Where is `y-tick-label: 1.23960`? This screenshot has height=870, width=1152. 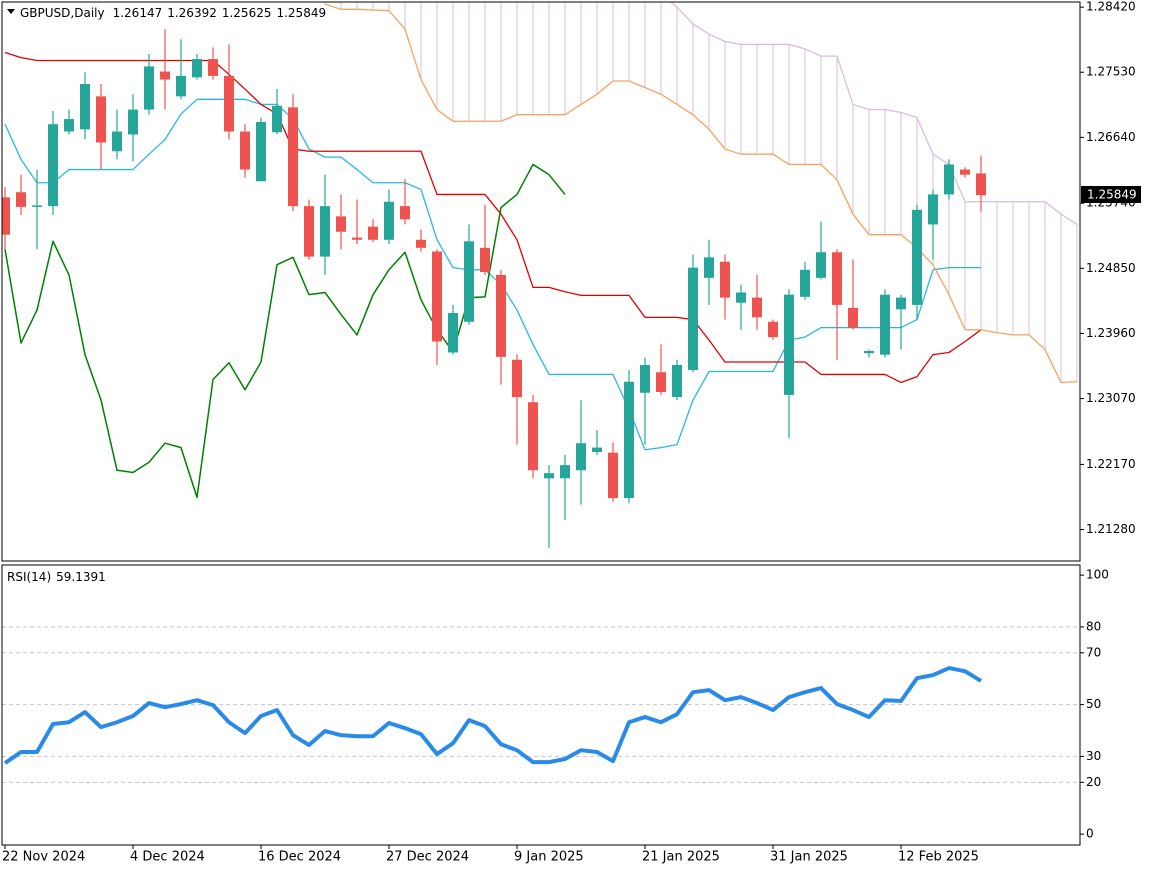 y-tick-label: 1.23960 is located at coordinates (1111, 333).